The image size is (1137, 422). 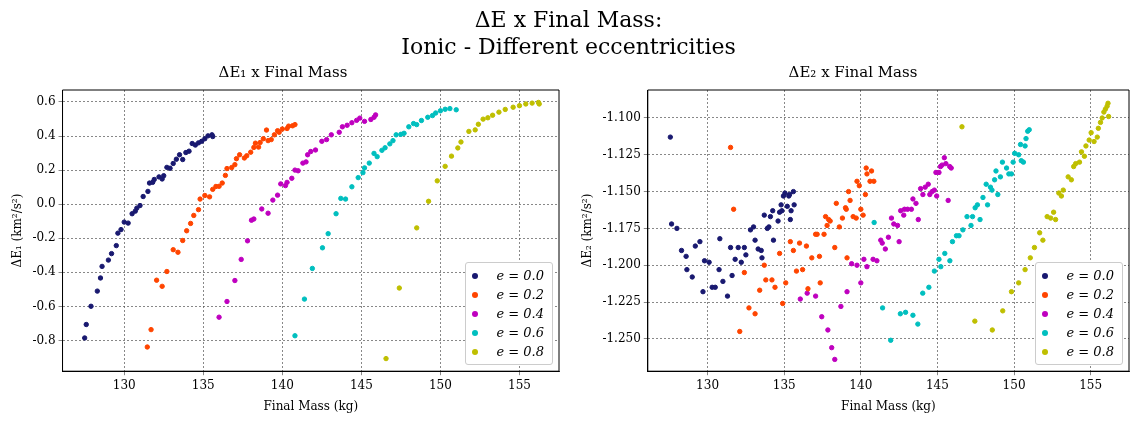 What do you see at coordinates (621, 190) in the screenshot?
I see `y-tick-label: -1.150` at bounding box center [621, 190].